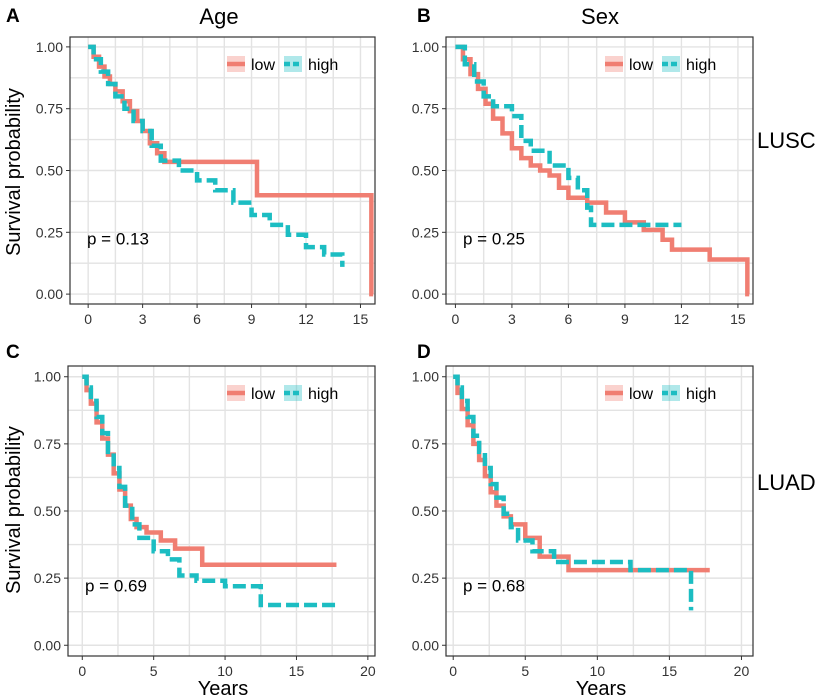 The image size is (824, 698). What do you see at coordinates (786, 140) in the screenshot?
I see `row-label-lusc: LUSC` at bounding box center [786, 140].